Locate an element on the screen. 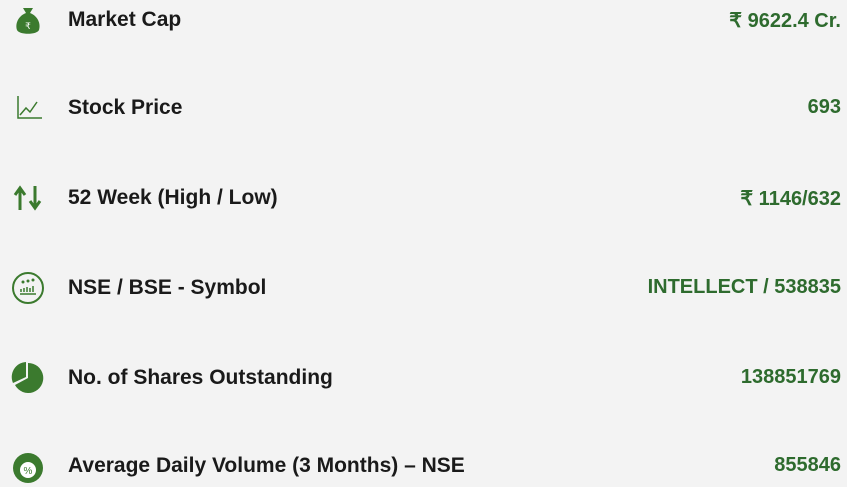 Image resolution: width=847 pixels, height=487 pixels. row-value: 138851769 is located at coordinates (790, 377).